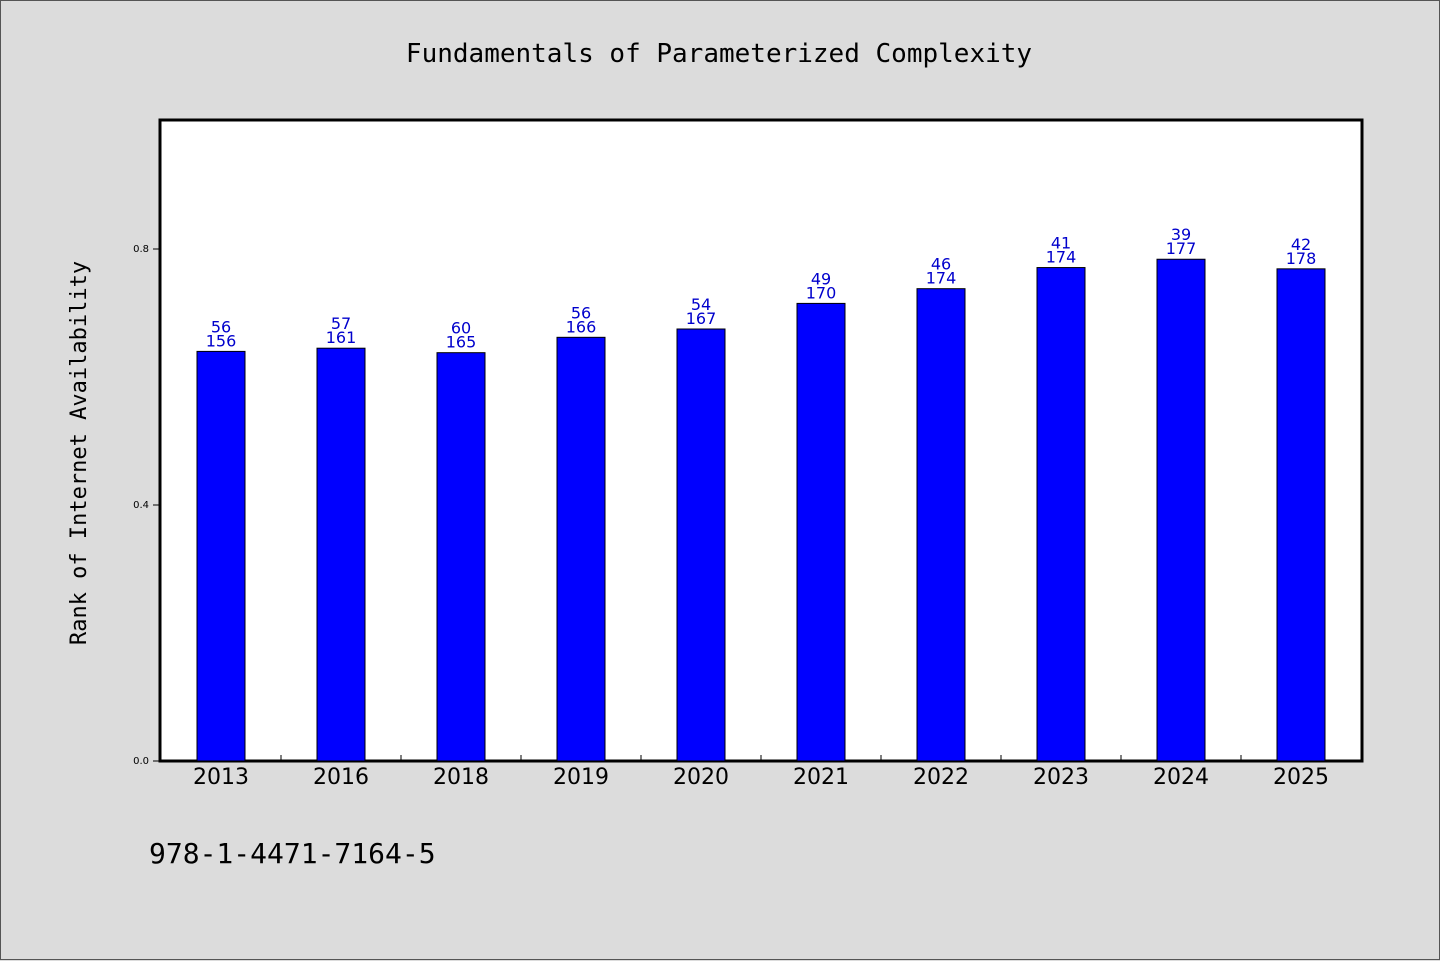  Describe the element at coordinates (341, 554) in the screenshot. I see `bar-2016` at that location.